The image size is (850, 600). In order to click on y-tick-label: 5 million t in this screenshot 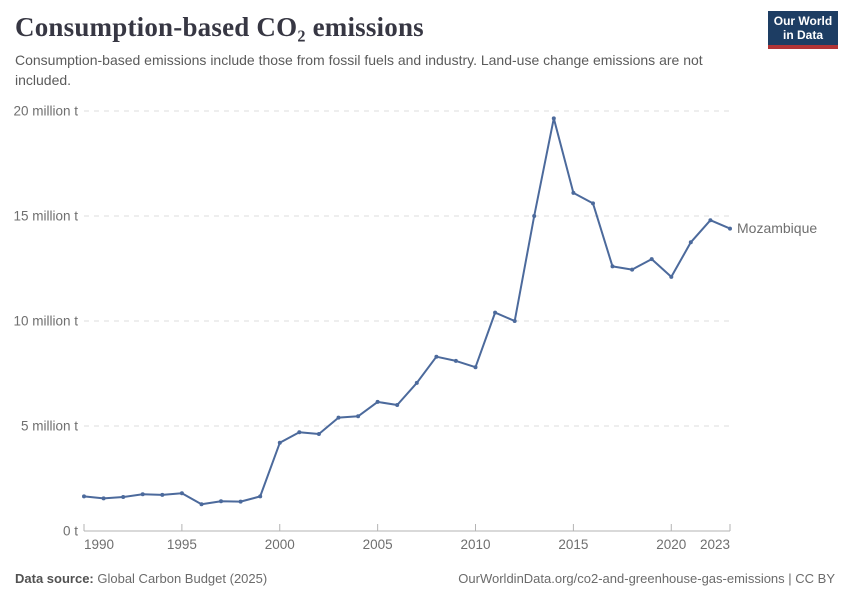, I will do `click(49, 426)`.